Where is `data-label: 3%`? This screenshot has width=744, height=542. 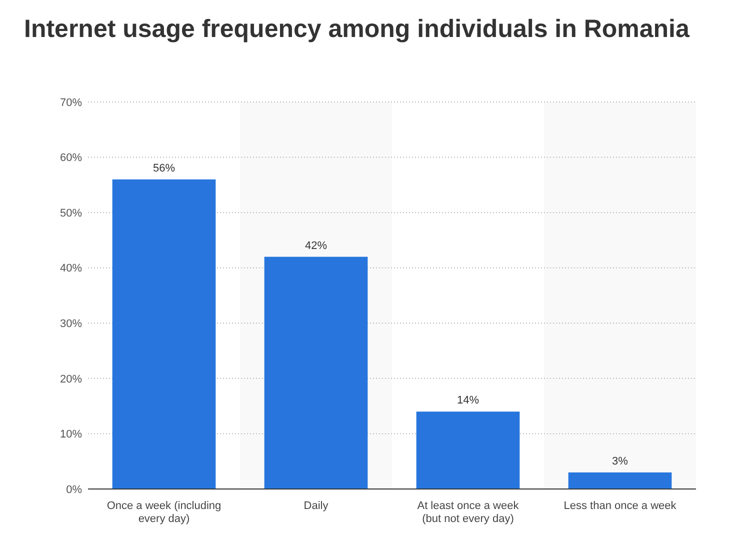 data-label: 3% is located at coordinates (620, 461).